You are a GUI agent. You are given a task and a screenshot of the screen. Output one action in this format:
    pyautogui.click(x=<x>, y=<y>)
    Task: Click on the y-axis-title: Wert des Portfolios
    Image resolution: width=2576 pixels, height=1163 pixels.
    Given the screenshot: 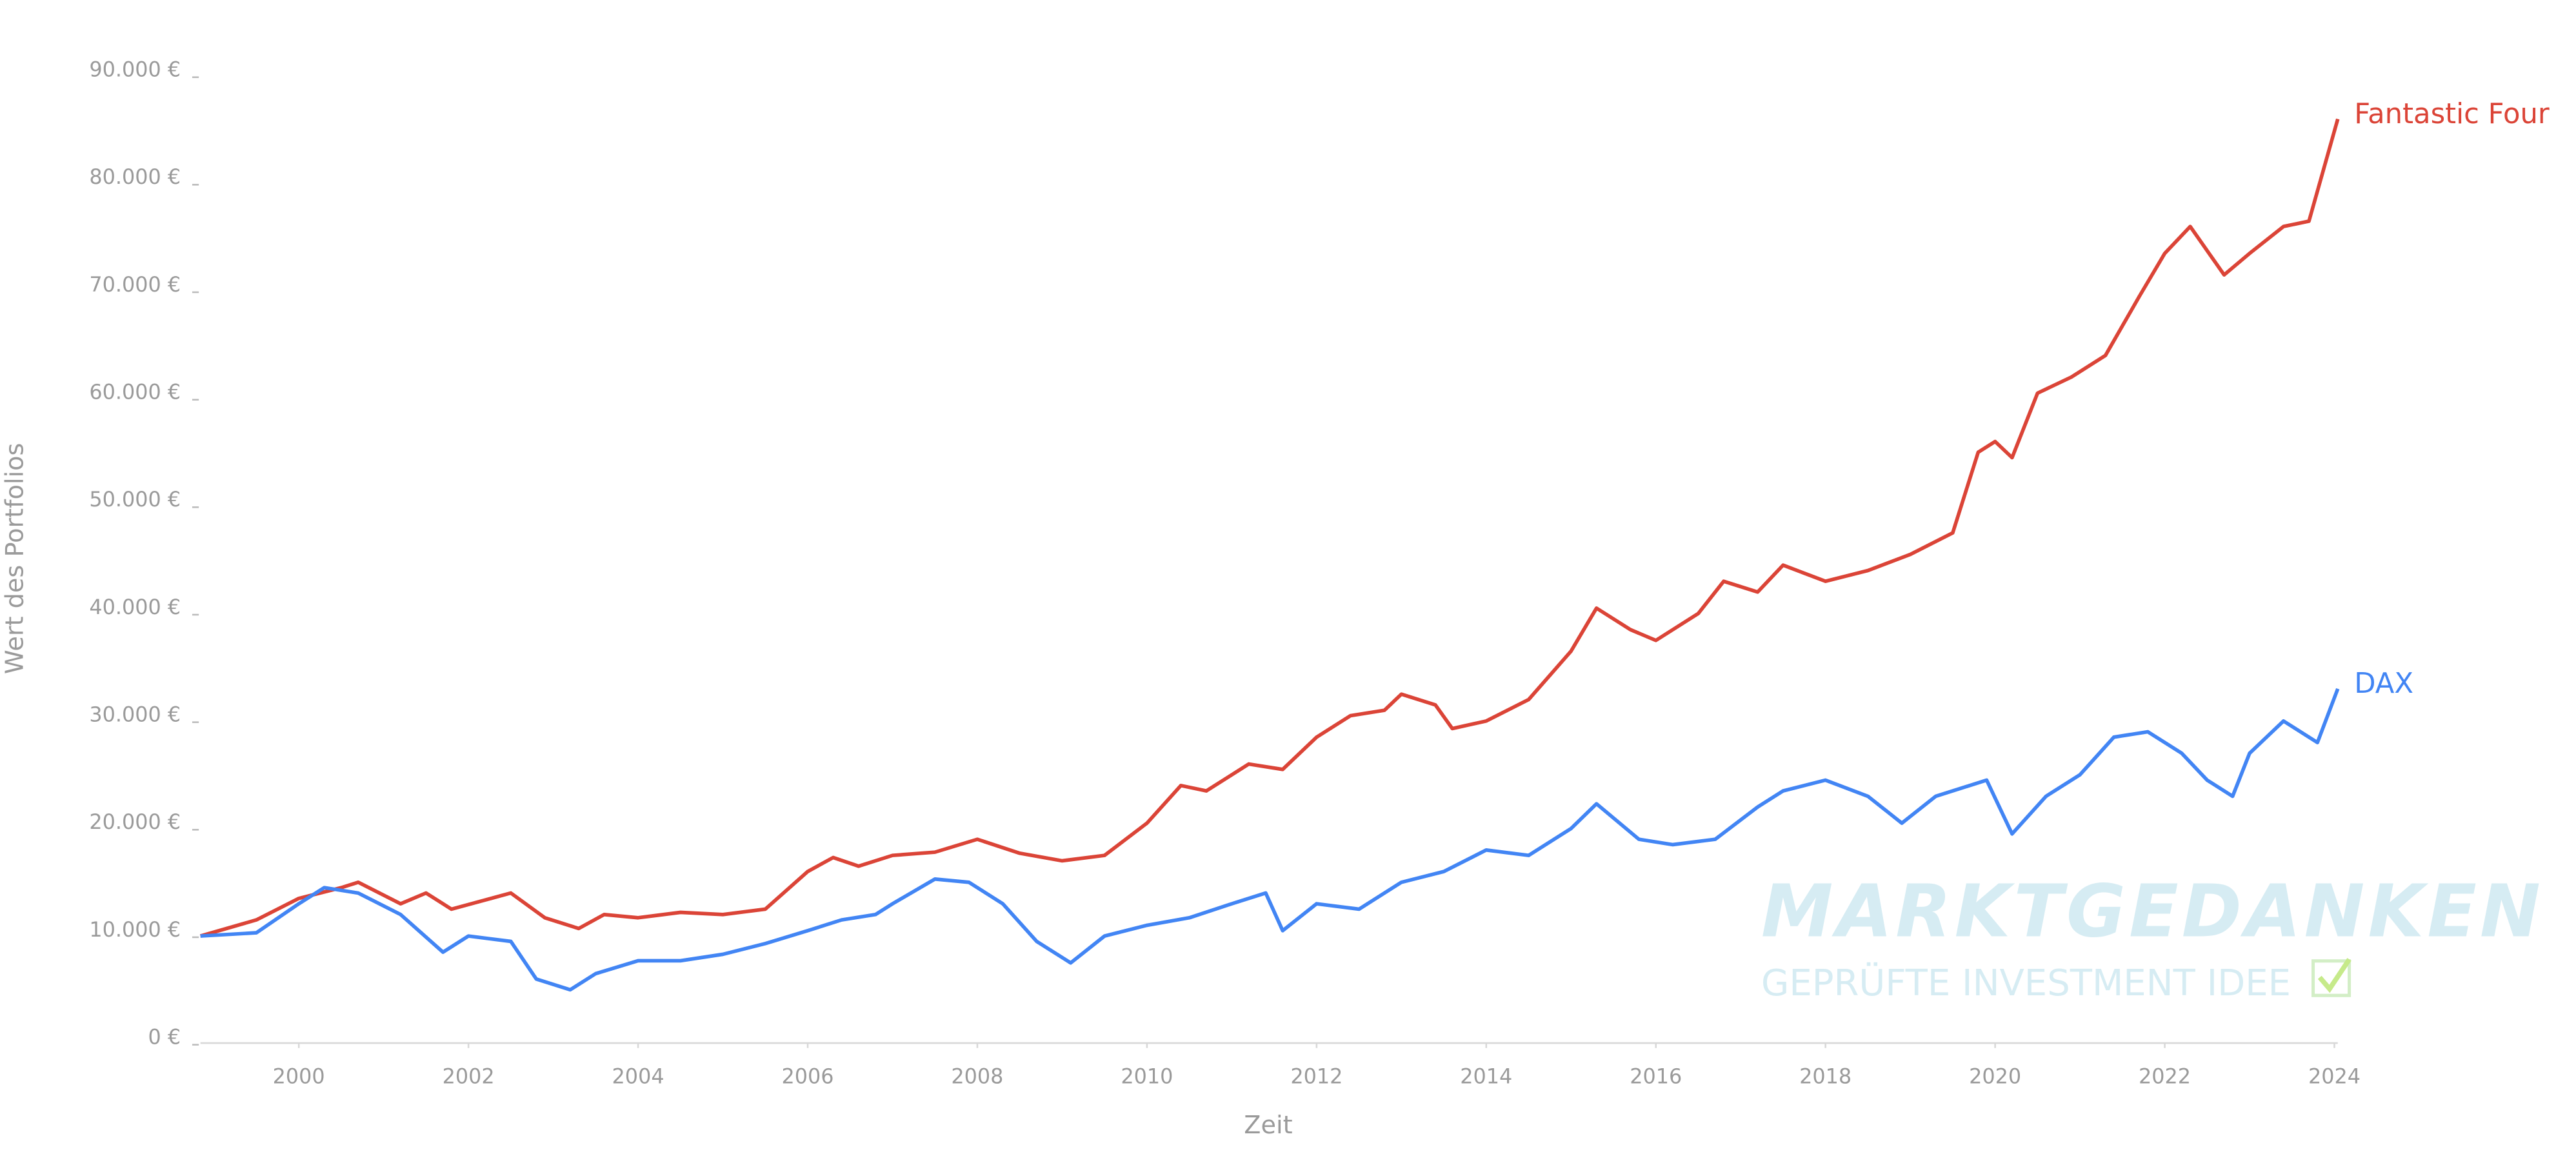 What is the action you would take?
    pyautogui.click(x=15, y=559)
    